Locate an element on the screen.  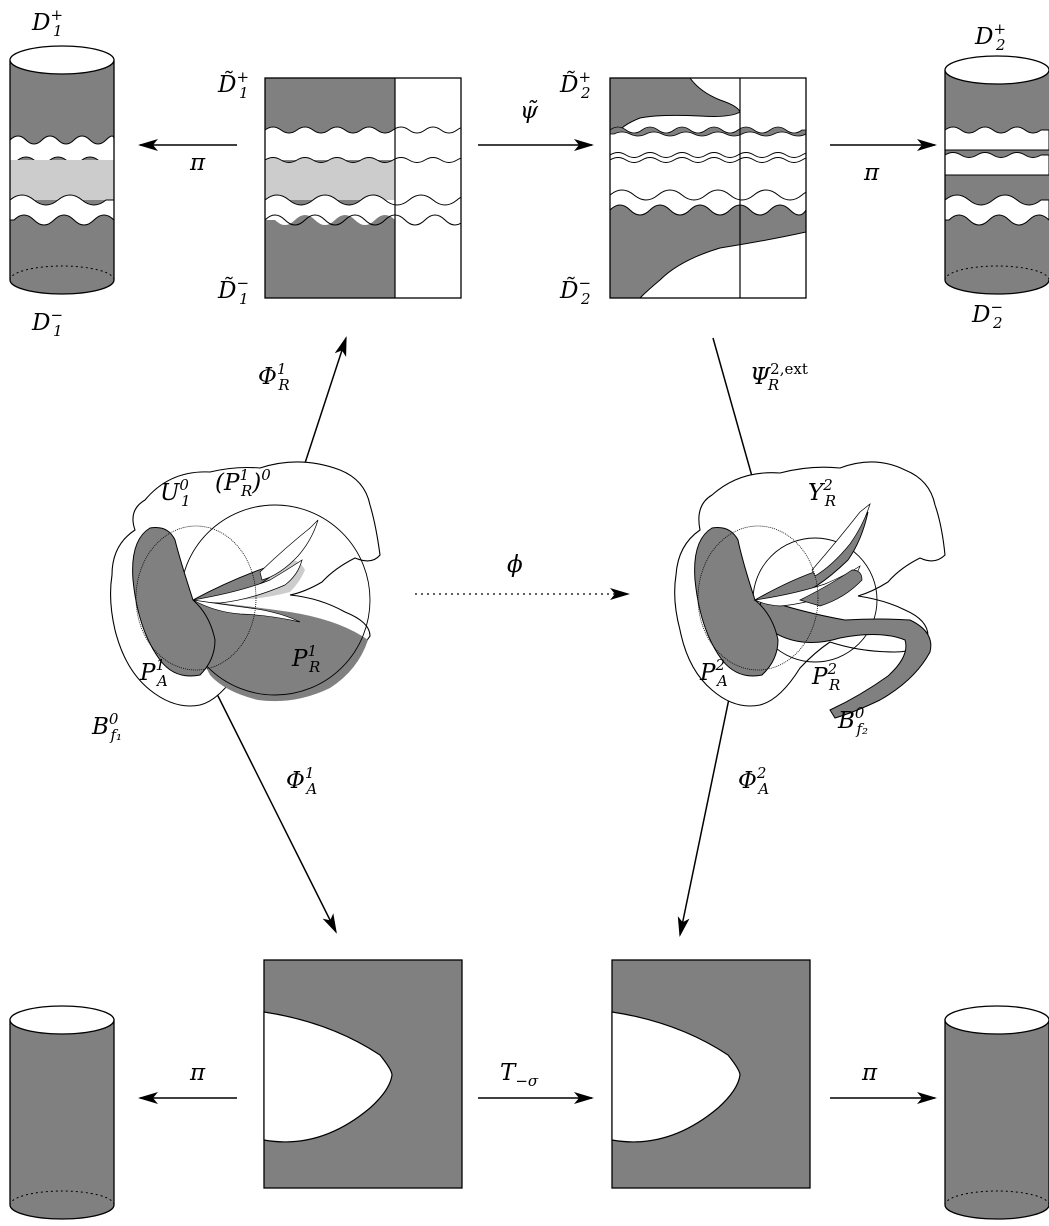
label-T-sigma: T−σ is located at coordinates (519, 1075).